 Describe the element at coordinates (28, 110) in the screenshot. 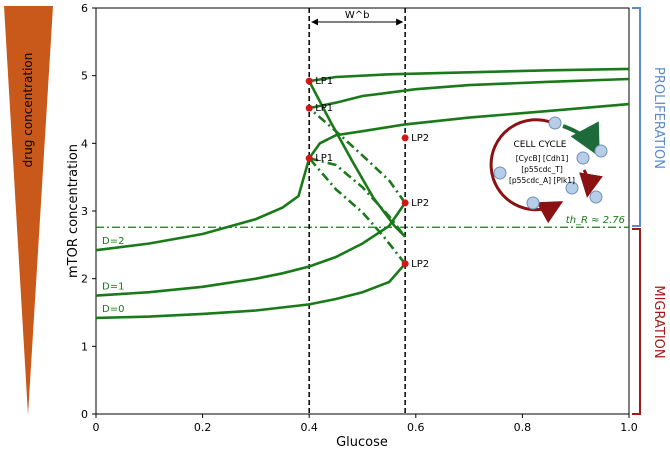

I see `drug-label: drug concentration` at that location.